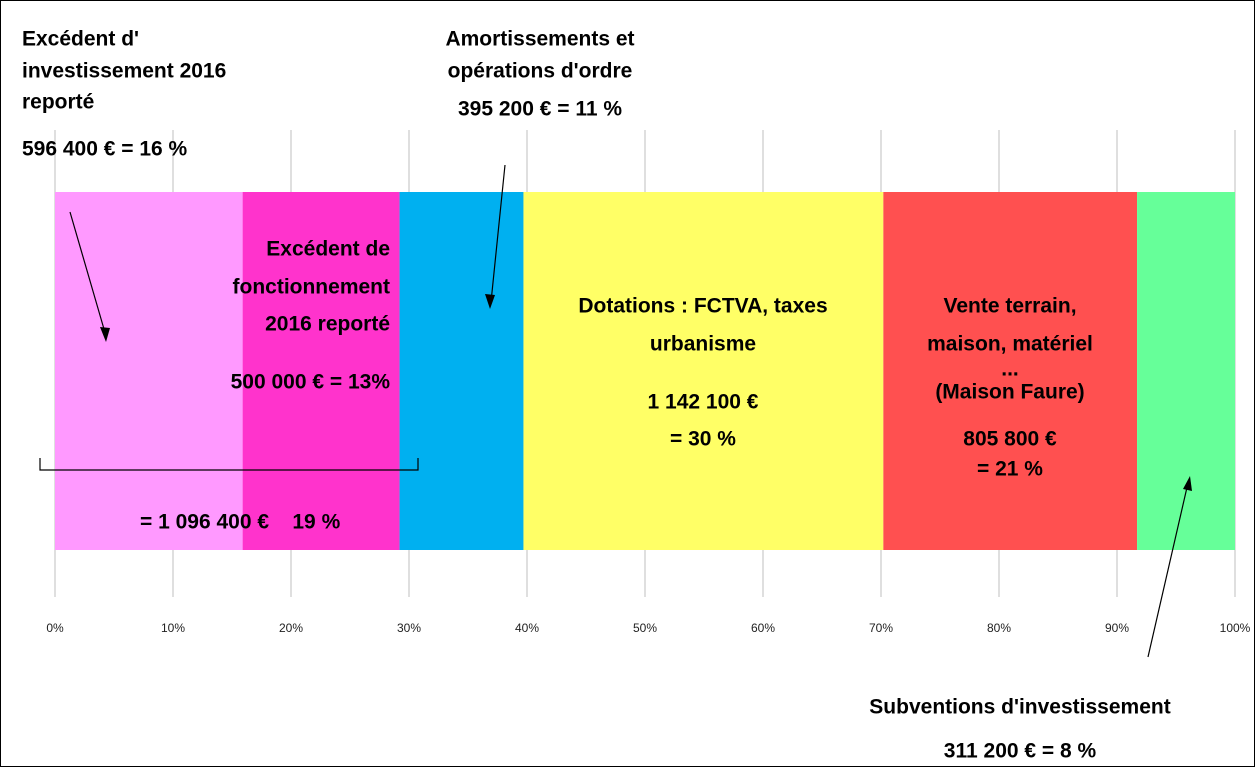 Image resolution: width=1255 pixels, height=767 pixels. I want to click on value-label: 500 000 € = 13%, so click(311, 382).